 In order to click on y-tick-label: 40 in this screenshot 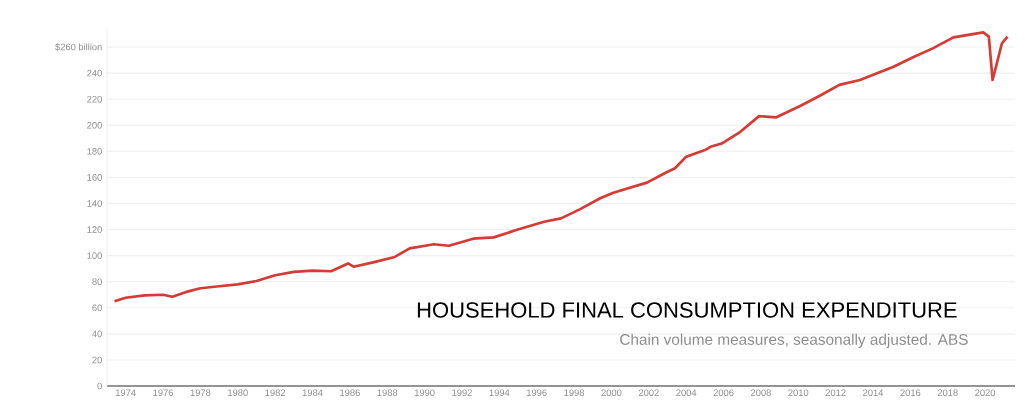, I will do `click(97, 334)`.